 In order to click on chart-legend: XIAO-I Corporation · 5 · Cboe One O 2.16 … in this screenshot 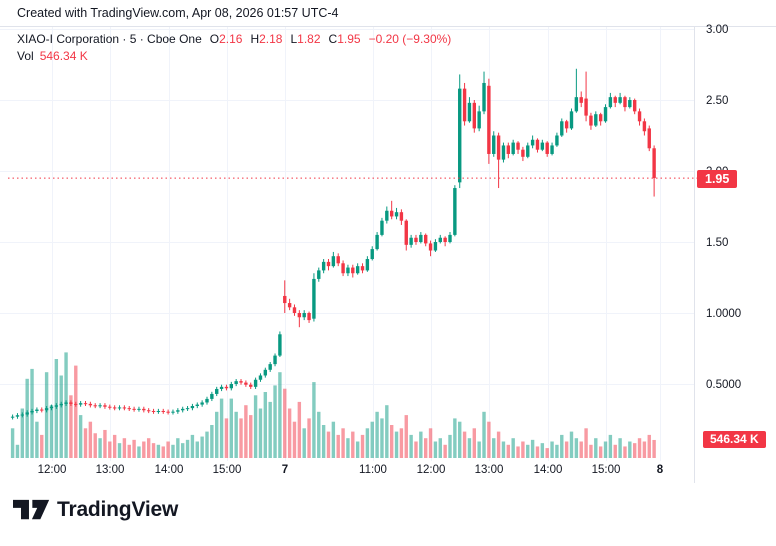, I will do `click(234, 47)`.